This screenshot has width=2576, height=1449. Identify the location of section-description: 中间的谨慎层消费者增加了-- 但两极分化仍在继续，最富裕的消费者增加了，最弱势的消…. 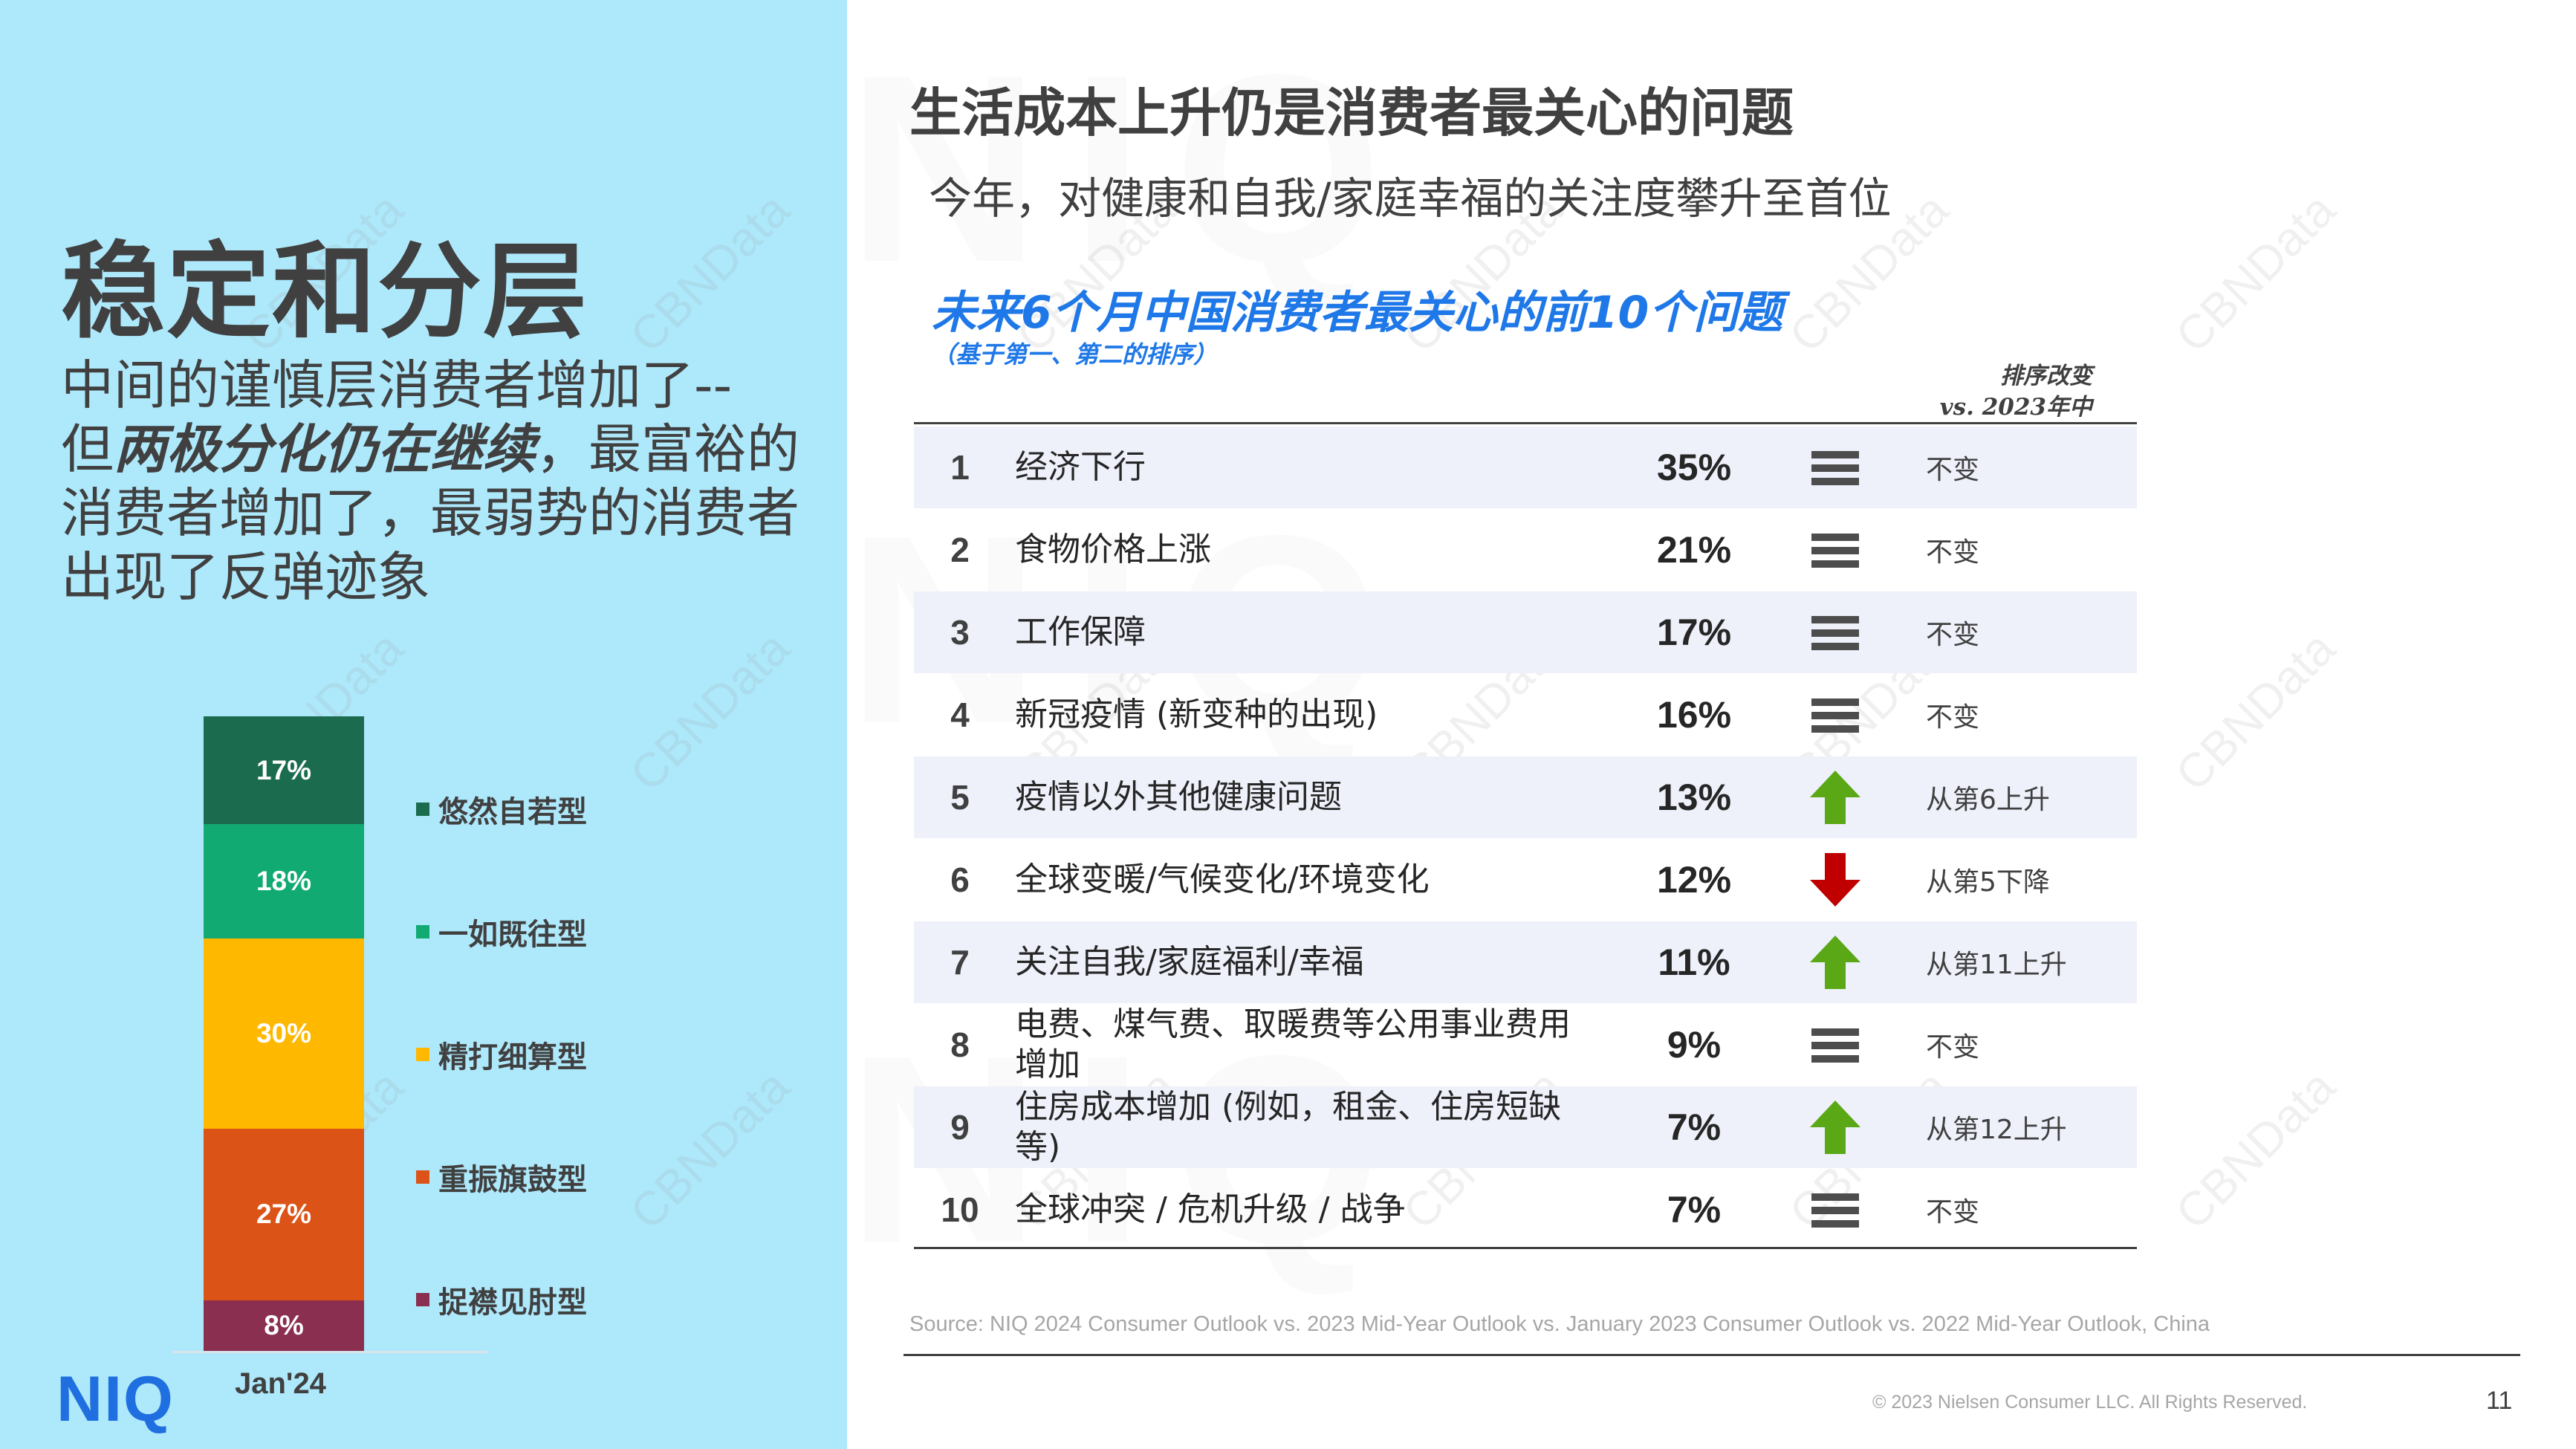
(432, 481).